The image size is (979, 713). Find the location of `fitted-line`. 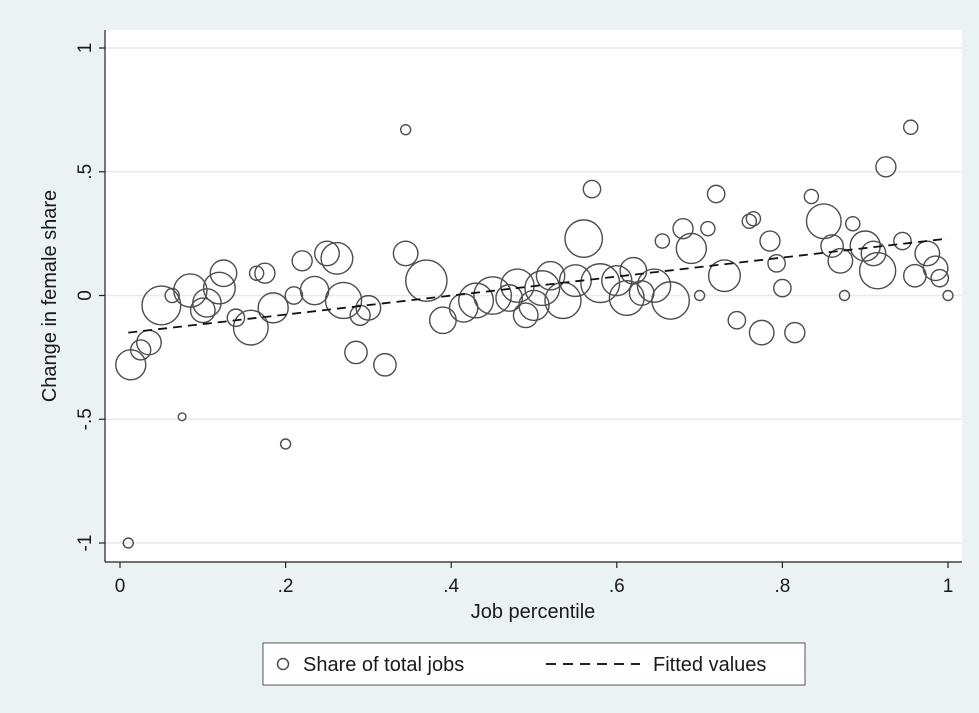

fitted-line is located at coordinates (538, 285).